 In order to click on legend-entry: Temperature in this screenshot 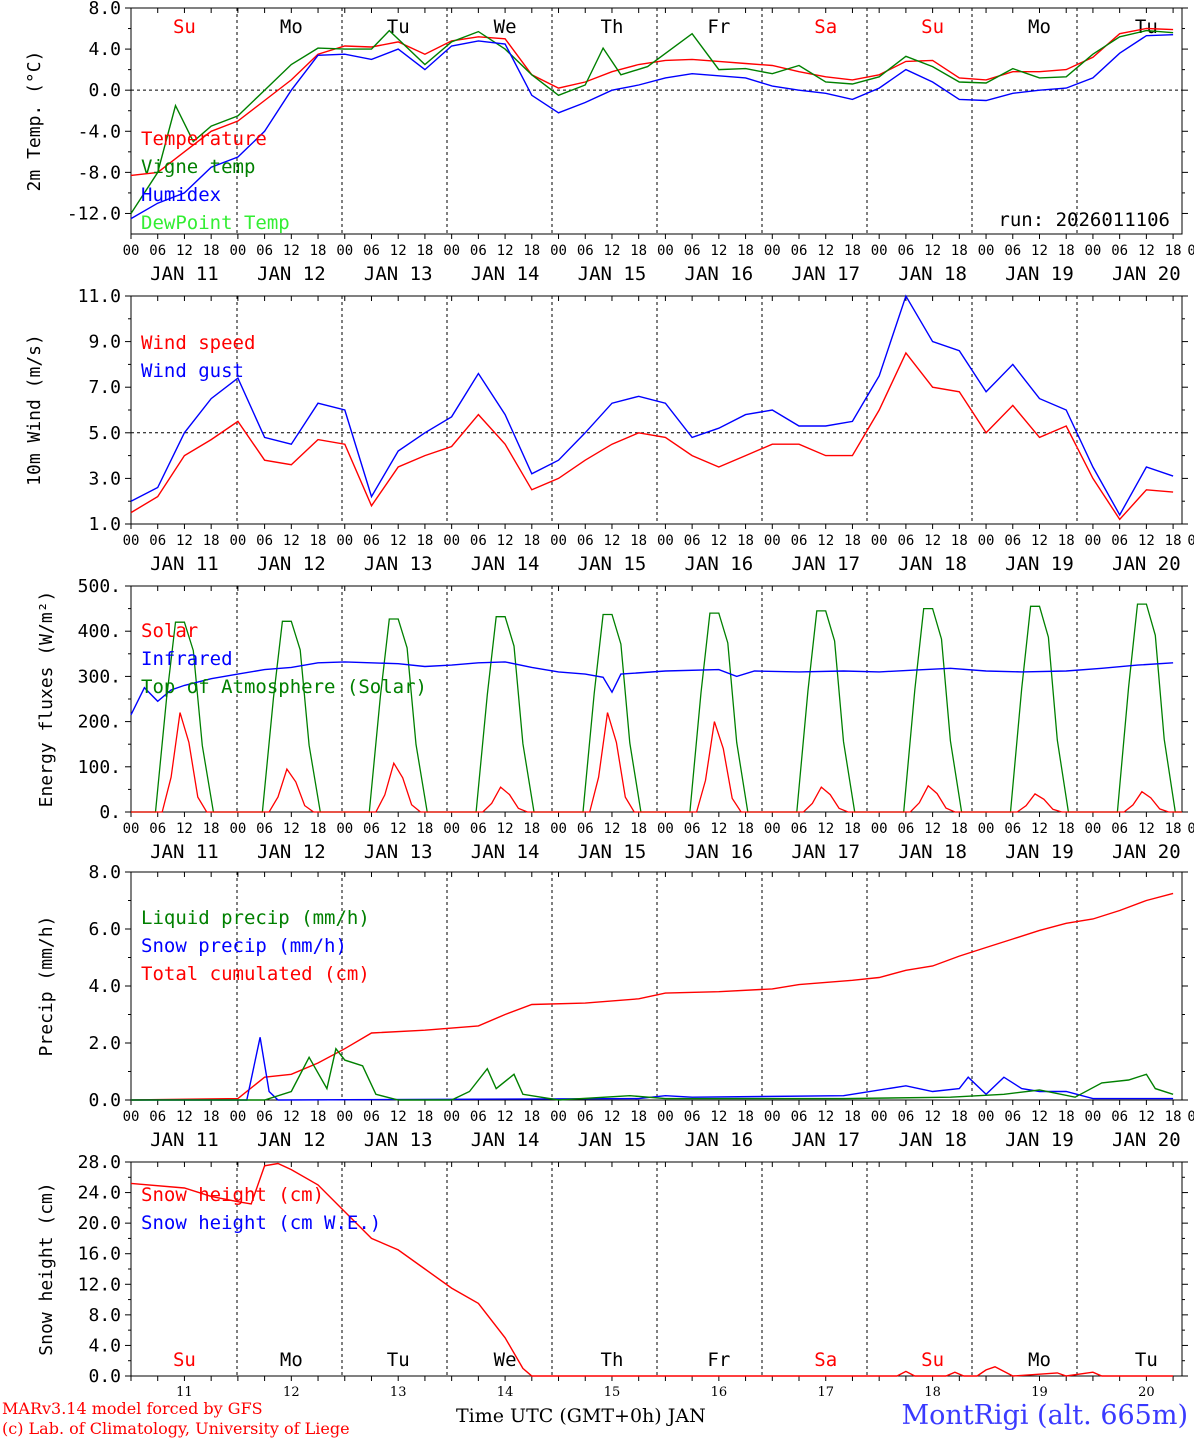, I will do `click(204, 139)`.